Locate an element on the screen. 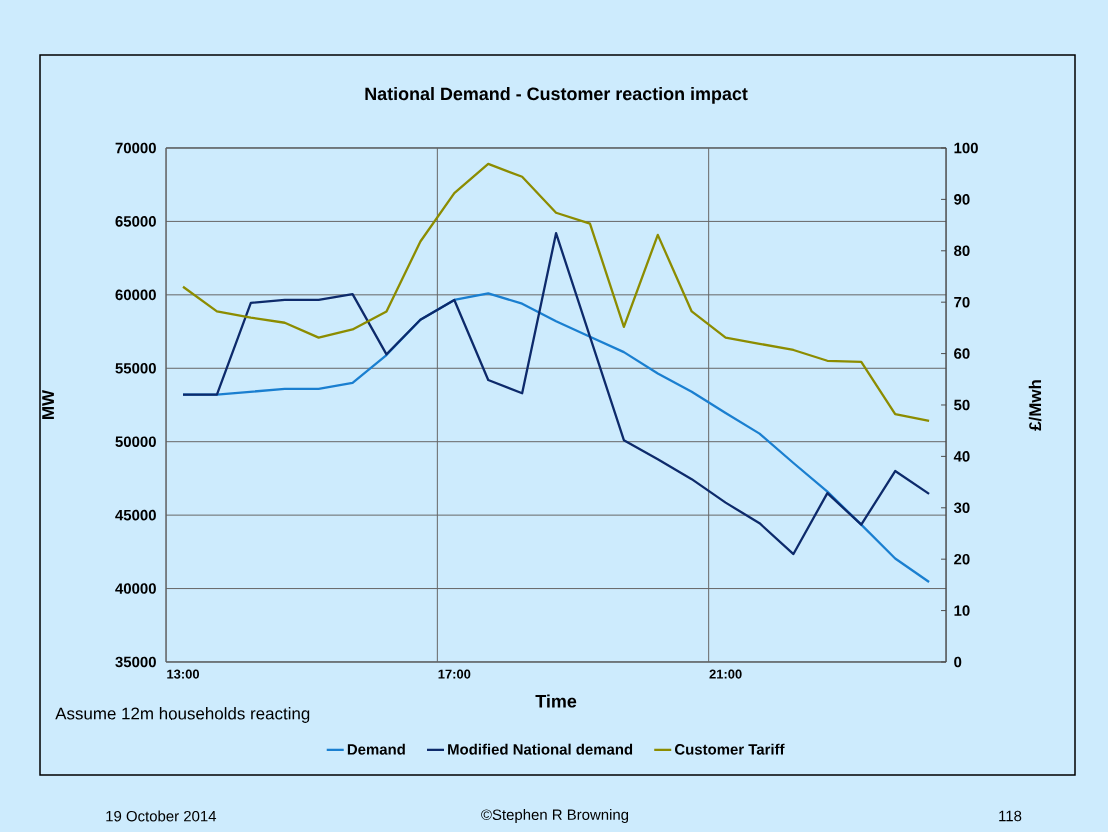 The image size is (1108, 832). y-tick-label: 65000 is located at coordinates (135, 221).